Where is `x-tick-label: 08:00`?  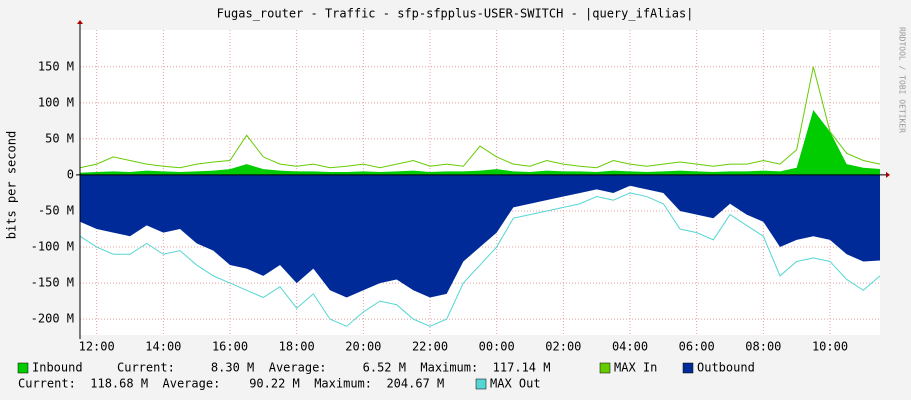 x-tick-label: 08:00 is located at coordinates (763, 347).